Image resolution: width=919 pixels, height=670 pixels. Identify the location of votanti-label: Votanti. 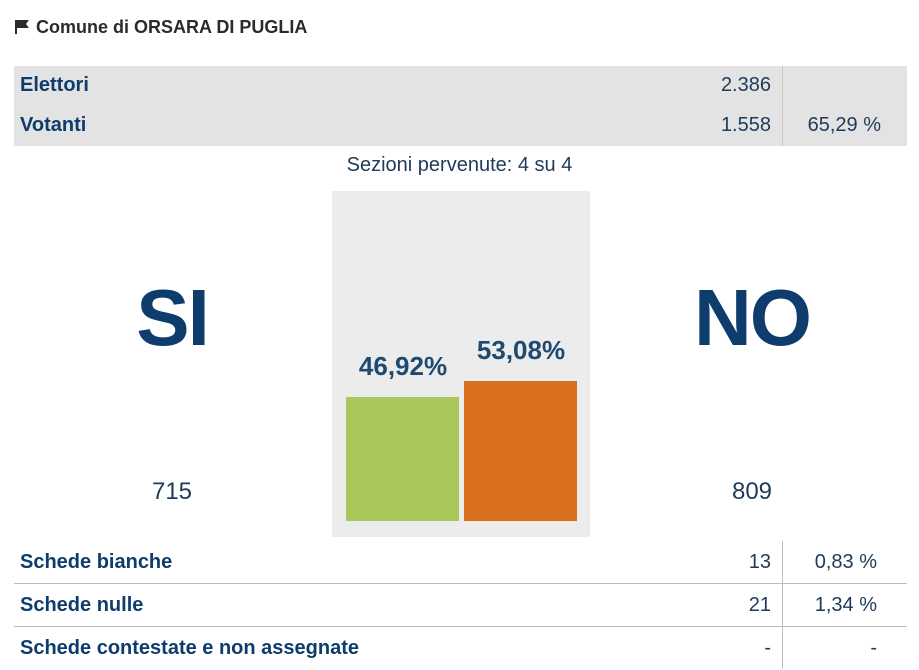
(53, 125).